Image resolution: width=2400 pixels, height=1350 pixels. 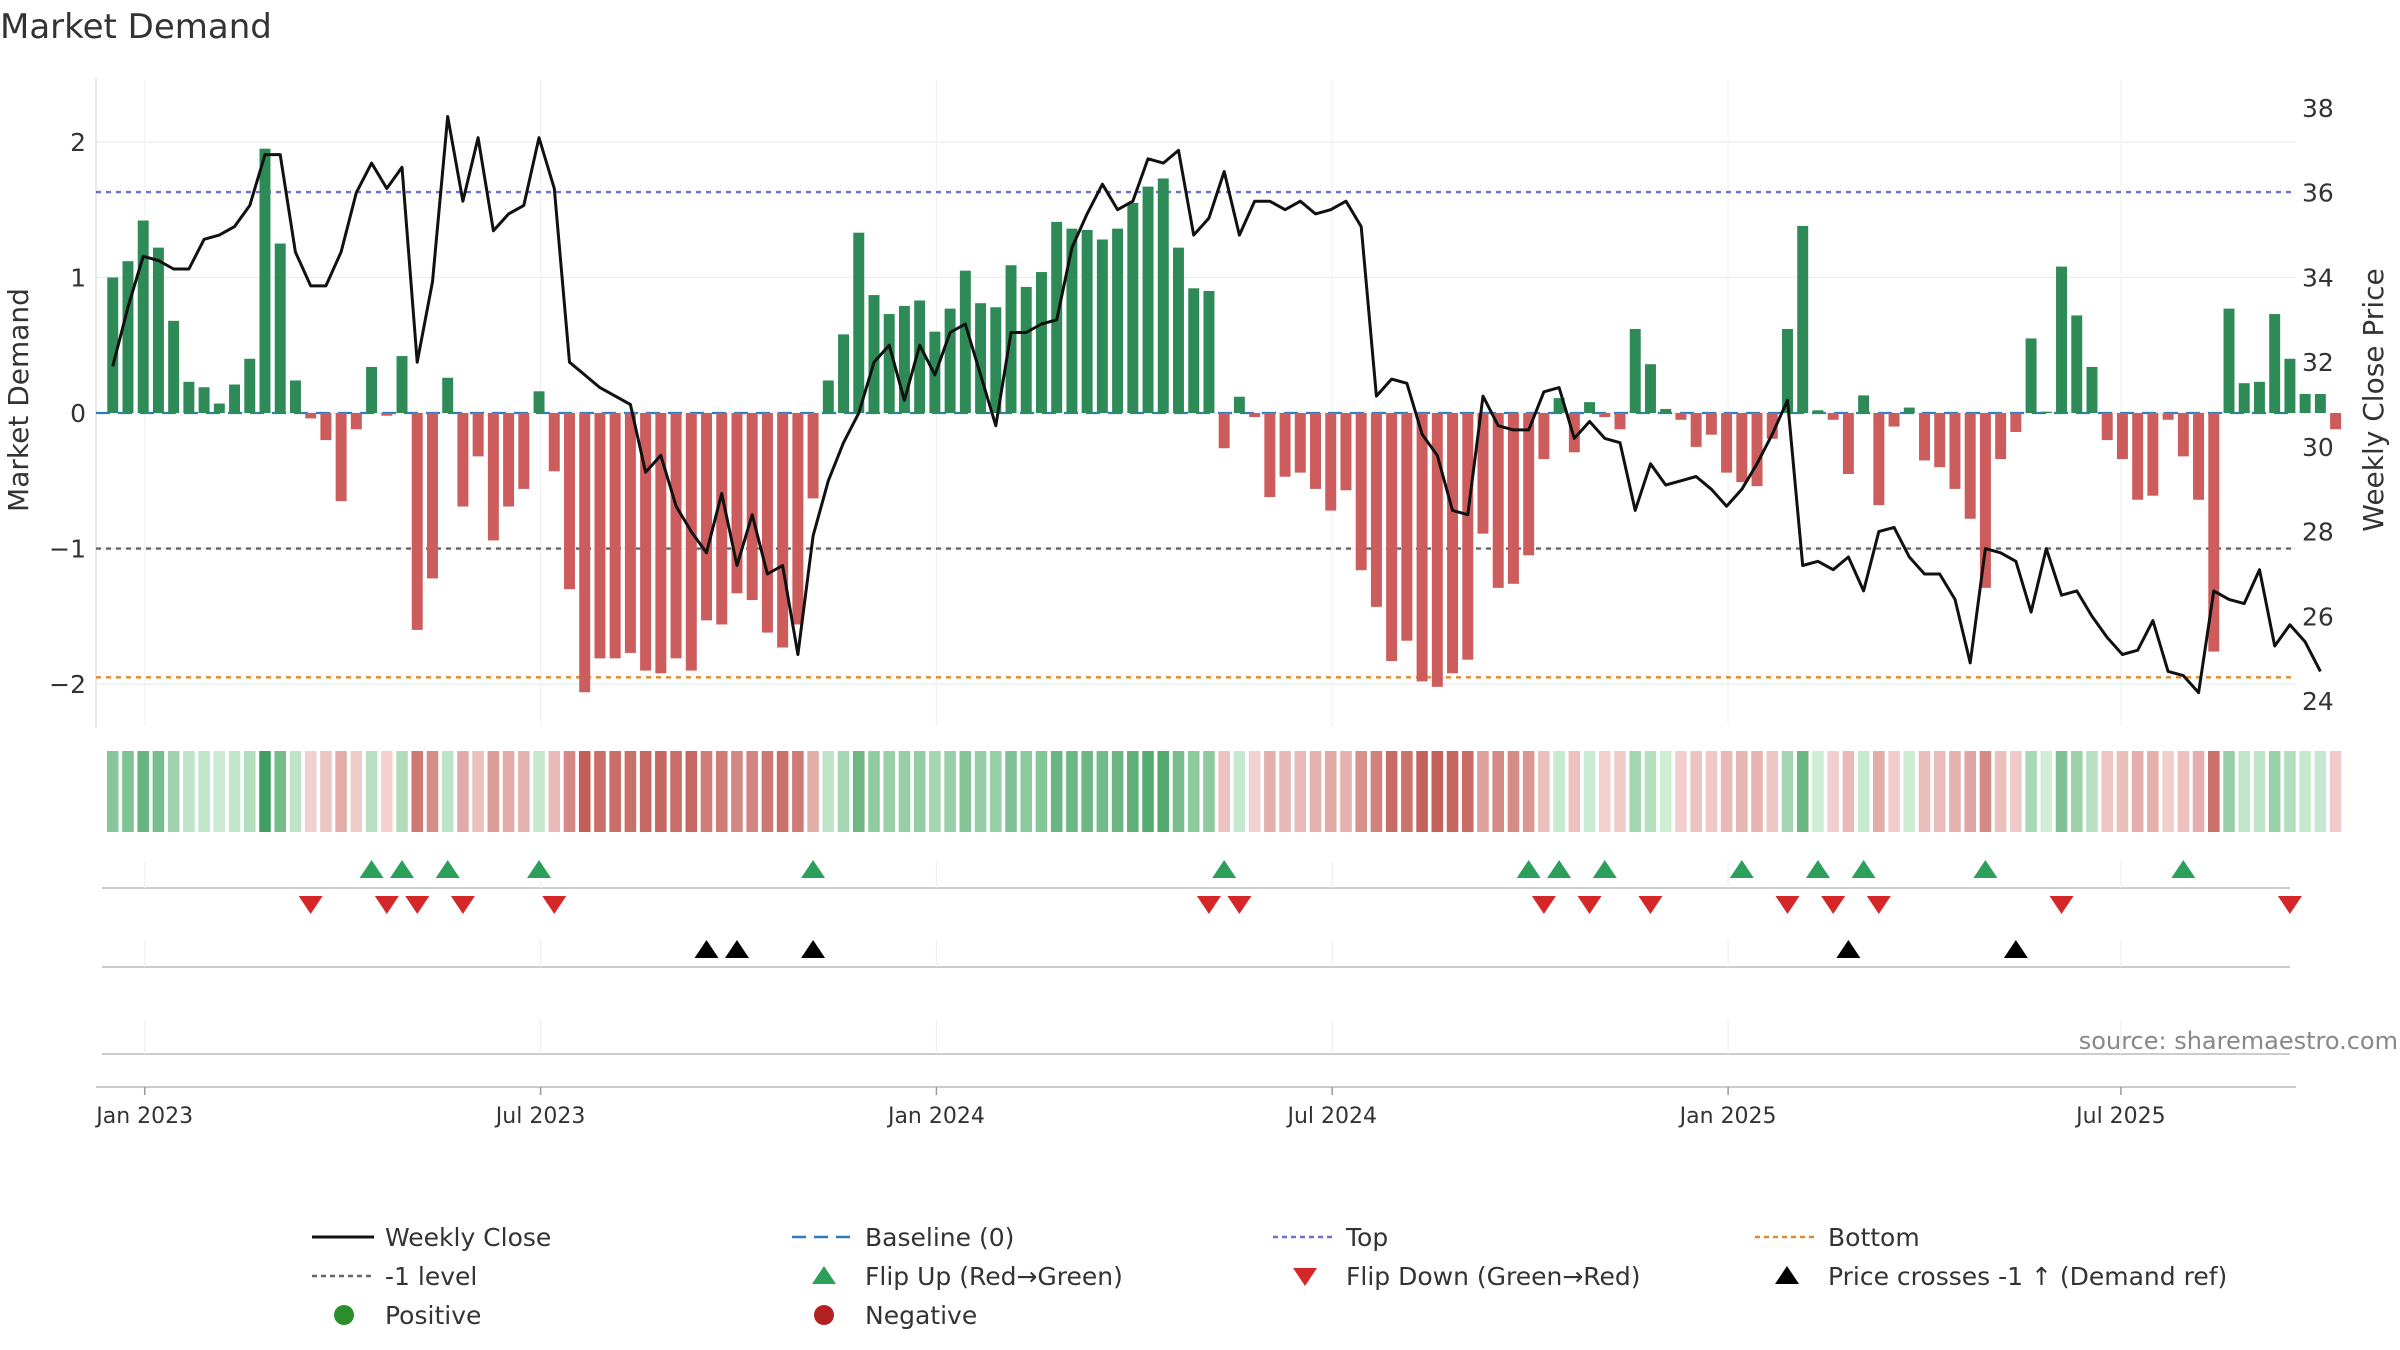 I want to click on x-tick-label: Jan 2023, so click(x=143, y=1116).